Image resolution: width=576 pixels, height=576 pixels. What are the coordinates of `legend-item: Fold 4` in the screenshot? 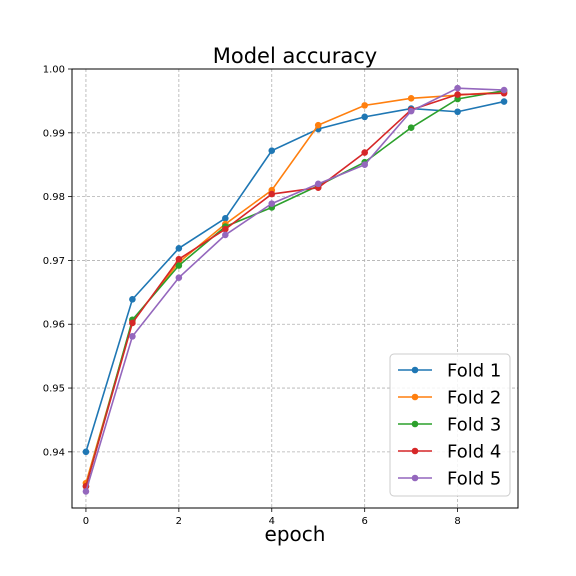 It's located at (449, 452).